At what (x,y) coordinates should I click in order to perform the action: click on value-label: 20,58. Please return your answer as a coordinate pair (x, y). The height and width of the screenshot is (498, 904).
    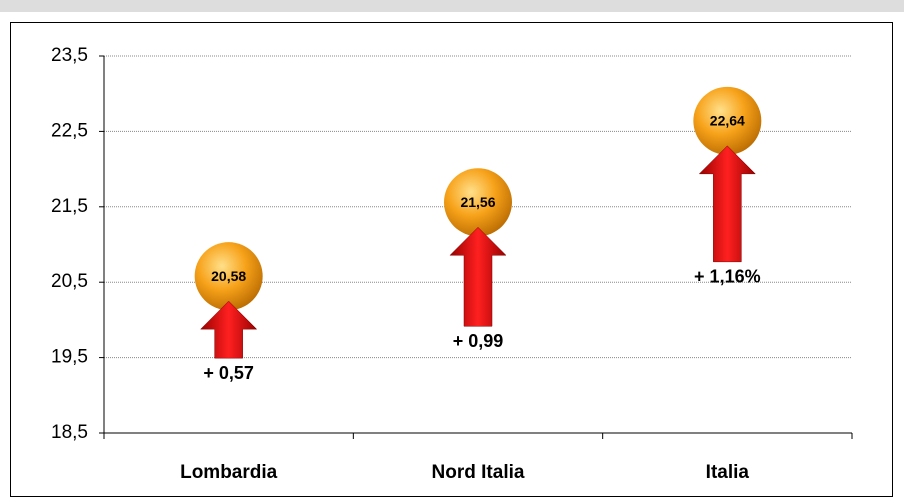
    Looking at the image, I should click on (228, 276).